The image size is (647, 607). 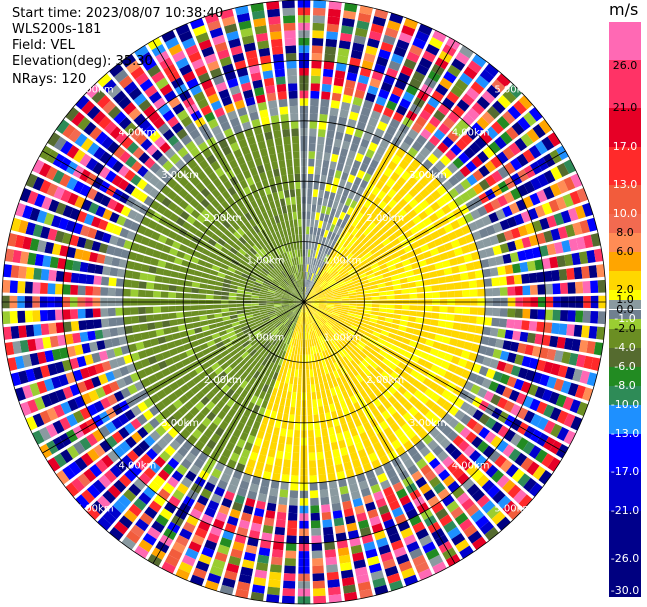 I want to click on range-ring-label: 3.00km, so click(x=180, y=423).